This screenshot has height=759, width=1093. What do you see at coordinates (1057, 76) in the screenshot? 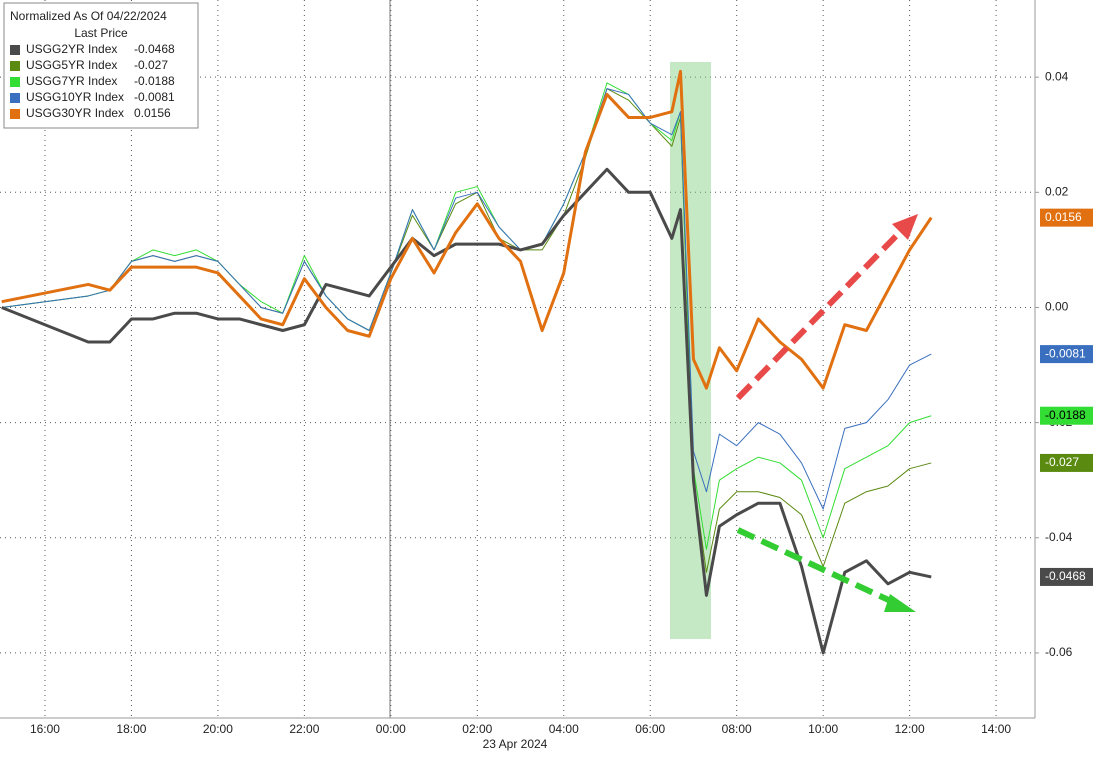
I see `y-tick-label: 0.04` at bounding box center [1057, 76].